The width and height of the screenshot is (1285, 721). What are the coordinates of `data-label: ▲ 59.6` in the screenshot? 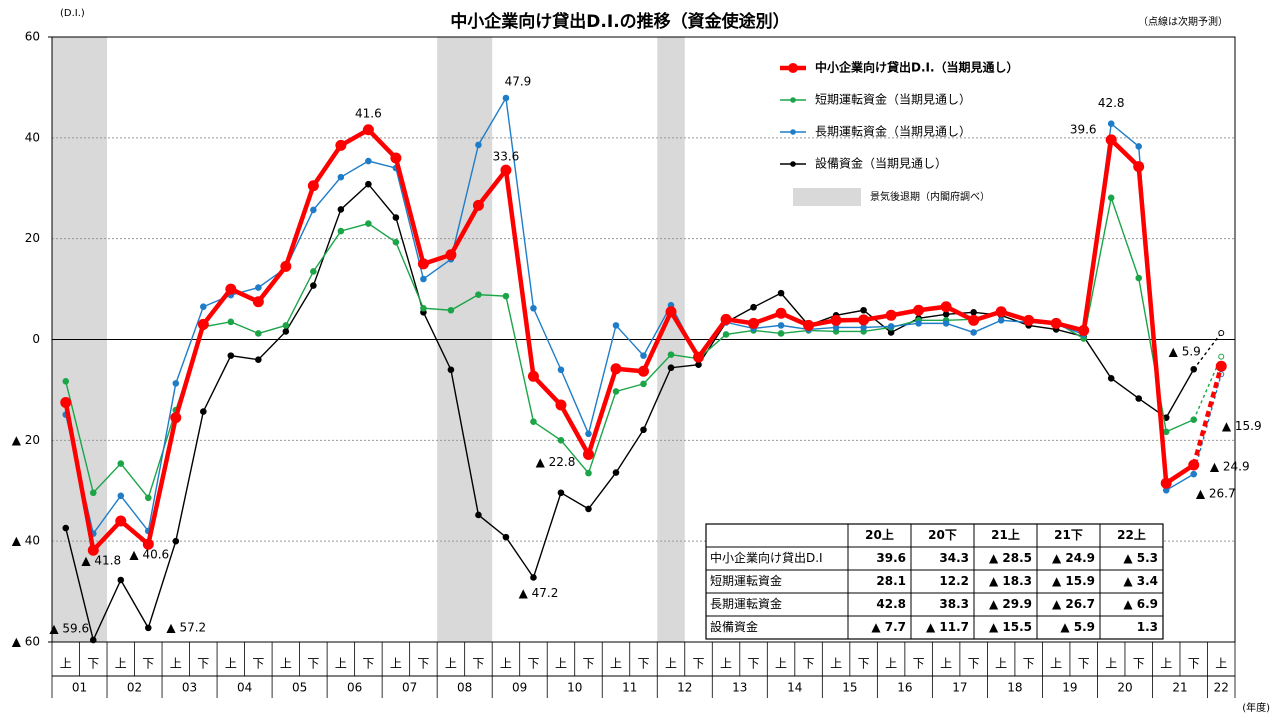 It's located at (69, 628).